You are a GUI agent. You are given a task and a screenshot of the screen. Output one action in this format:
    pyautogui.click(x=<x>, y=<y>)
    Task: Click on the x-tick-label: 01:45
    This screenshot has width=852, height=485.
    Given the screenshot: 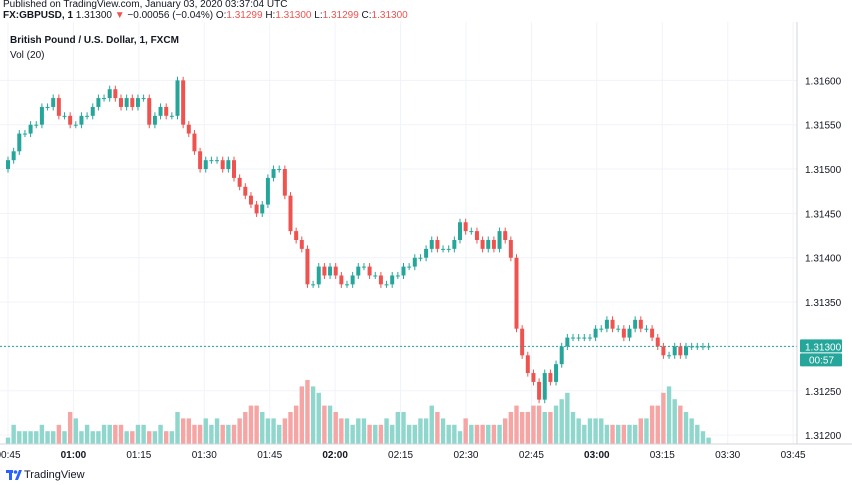 What is the action you would take?
    pyautogui.click(x=269, y=455)
    